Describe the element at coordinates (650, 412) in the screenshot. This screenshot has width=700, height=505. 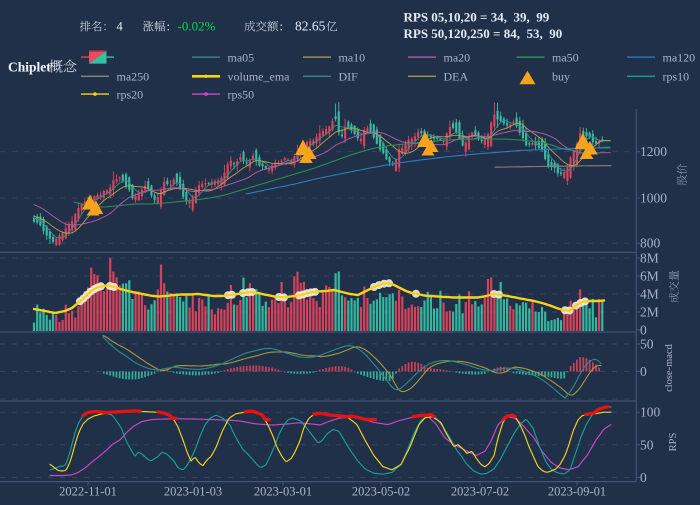
I see `svg-text: 100` at that location.